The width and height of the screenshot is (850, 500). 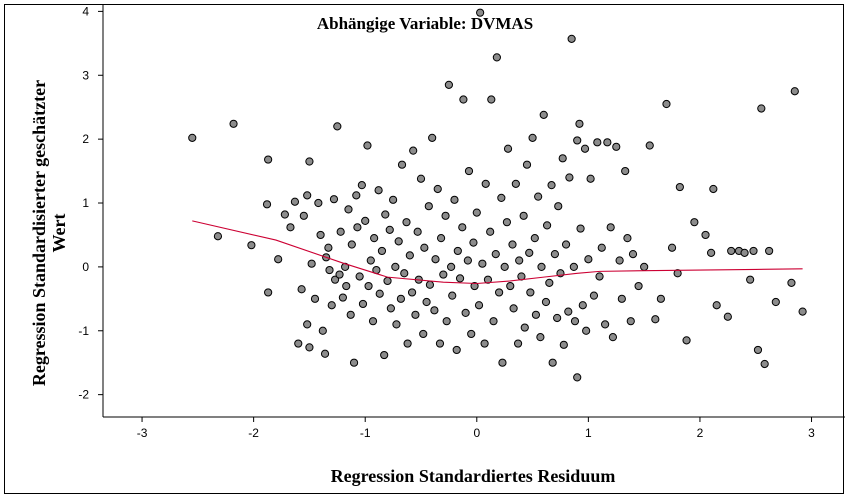 I want to click on x-tick-label: 2, so click(x=700, y=433).